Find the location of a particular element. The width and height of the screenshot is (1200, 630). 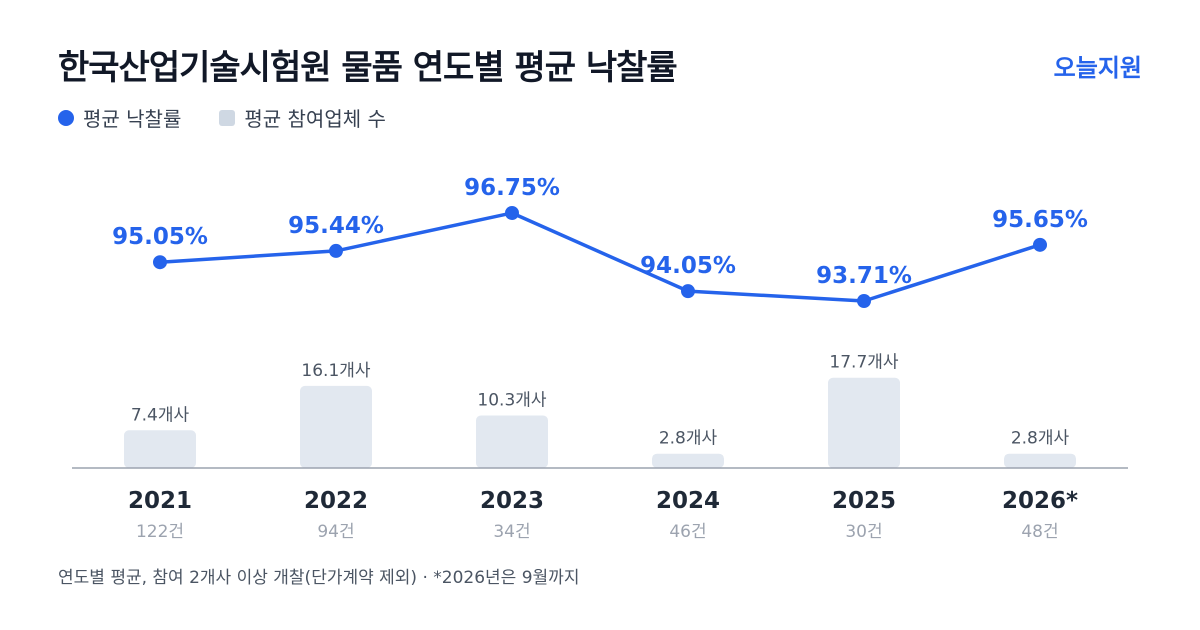

chart-legend: 평균 낙찰률 평균 참여업체 수 is located at coordinates (241, 117).